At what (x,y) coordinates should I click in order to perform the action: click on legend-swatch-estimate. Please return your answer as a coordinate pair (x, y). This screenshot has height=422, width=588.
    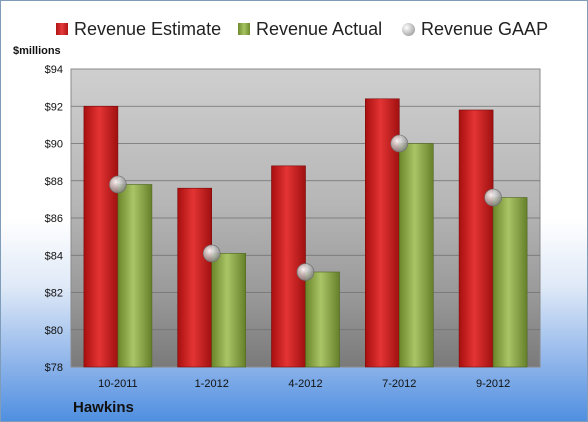
    Looking at the image, I should click on (62, 29).